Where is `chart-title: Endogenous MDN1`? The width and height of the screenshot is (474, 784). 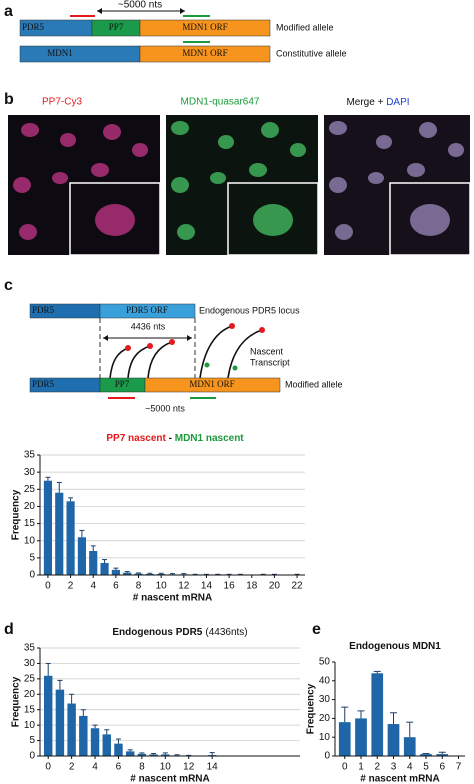
chart-title: Endogenous MDN1 is located at coordinates (395, 646).